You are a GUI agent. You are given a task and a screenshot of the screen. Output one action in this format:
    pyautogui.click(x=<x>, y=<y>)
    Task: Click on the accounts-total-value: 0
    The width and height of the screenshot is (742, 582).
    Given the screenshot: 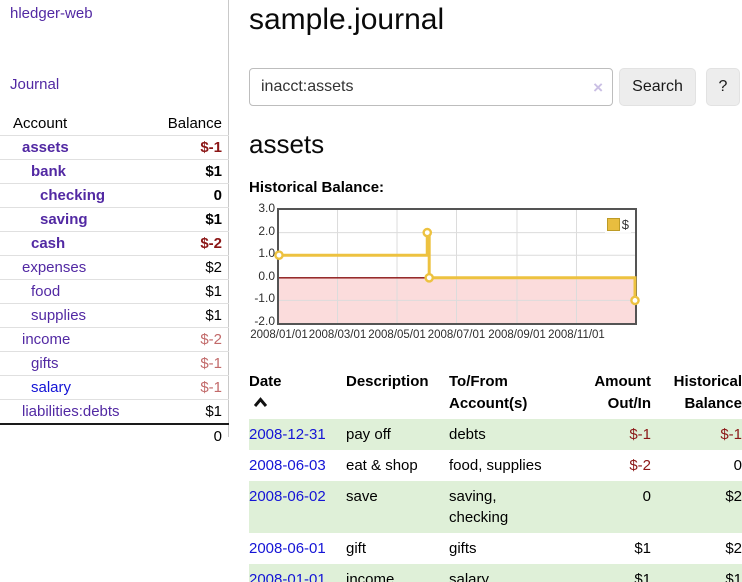 What is the action you would take?
    pyautogui.click(x=180, y=435)
    